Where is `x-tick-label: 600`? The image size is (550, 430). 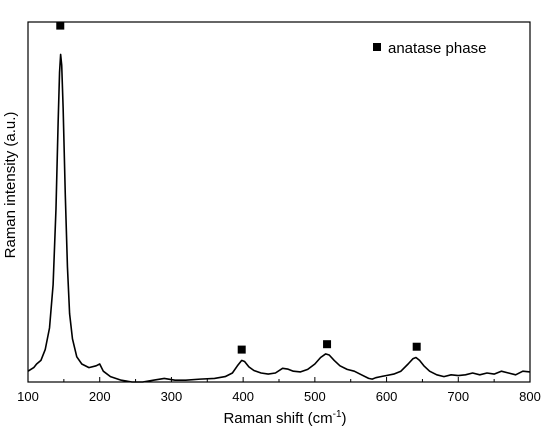
x-tick-label: 600 is located at coordinates (387, 396).